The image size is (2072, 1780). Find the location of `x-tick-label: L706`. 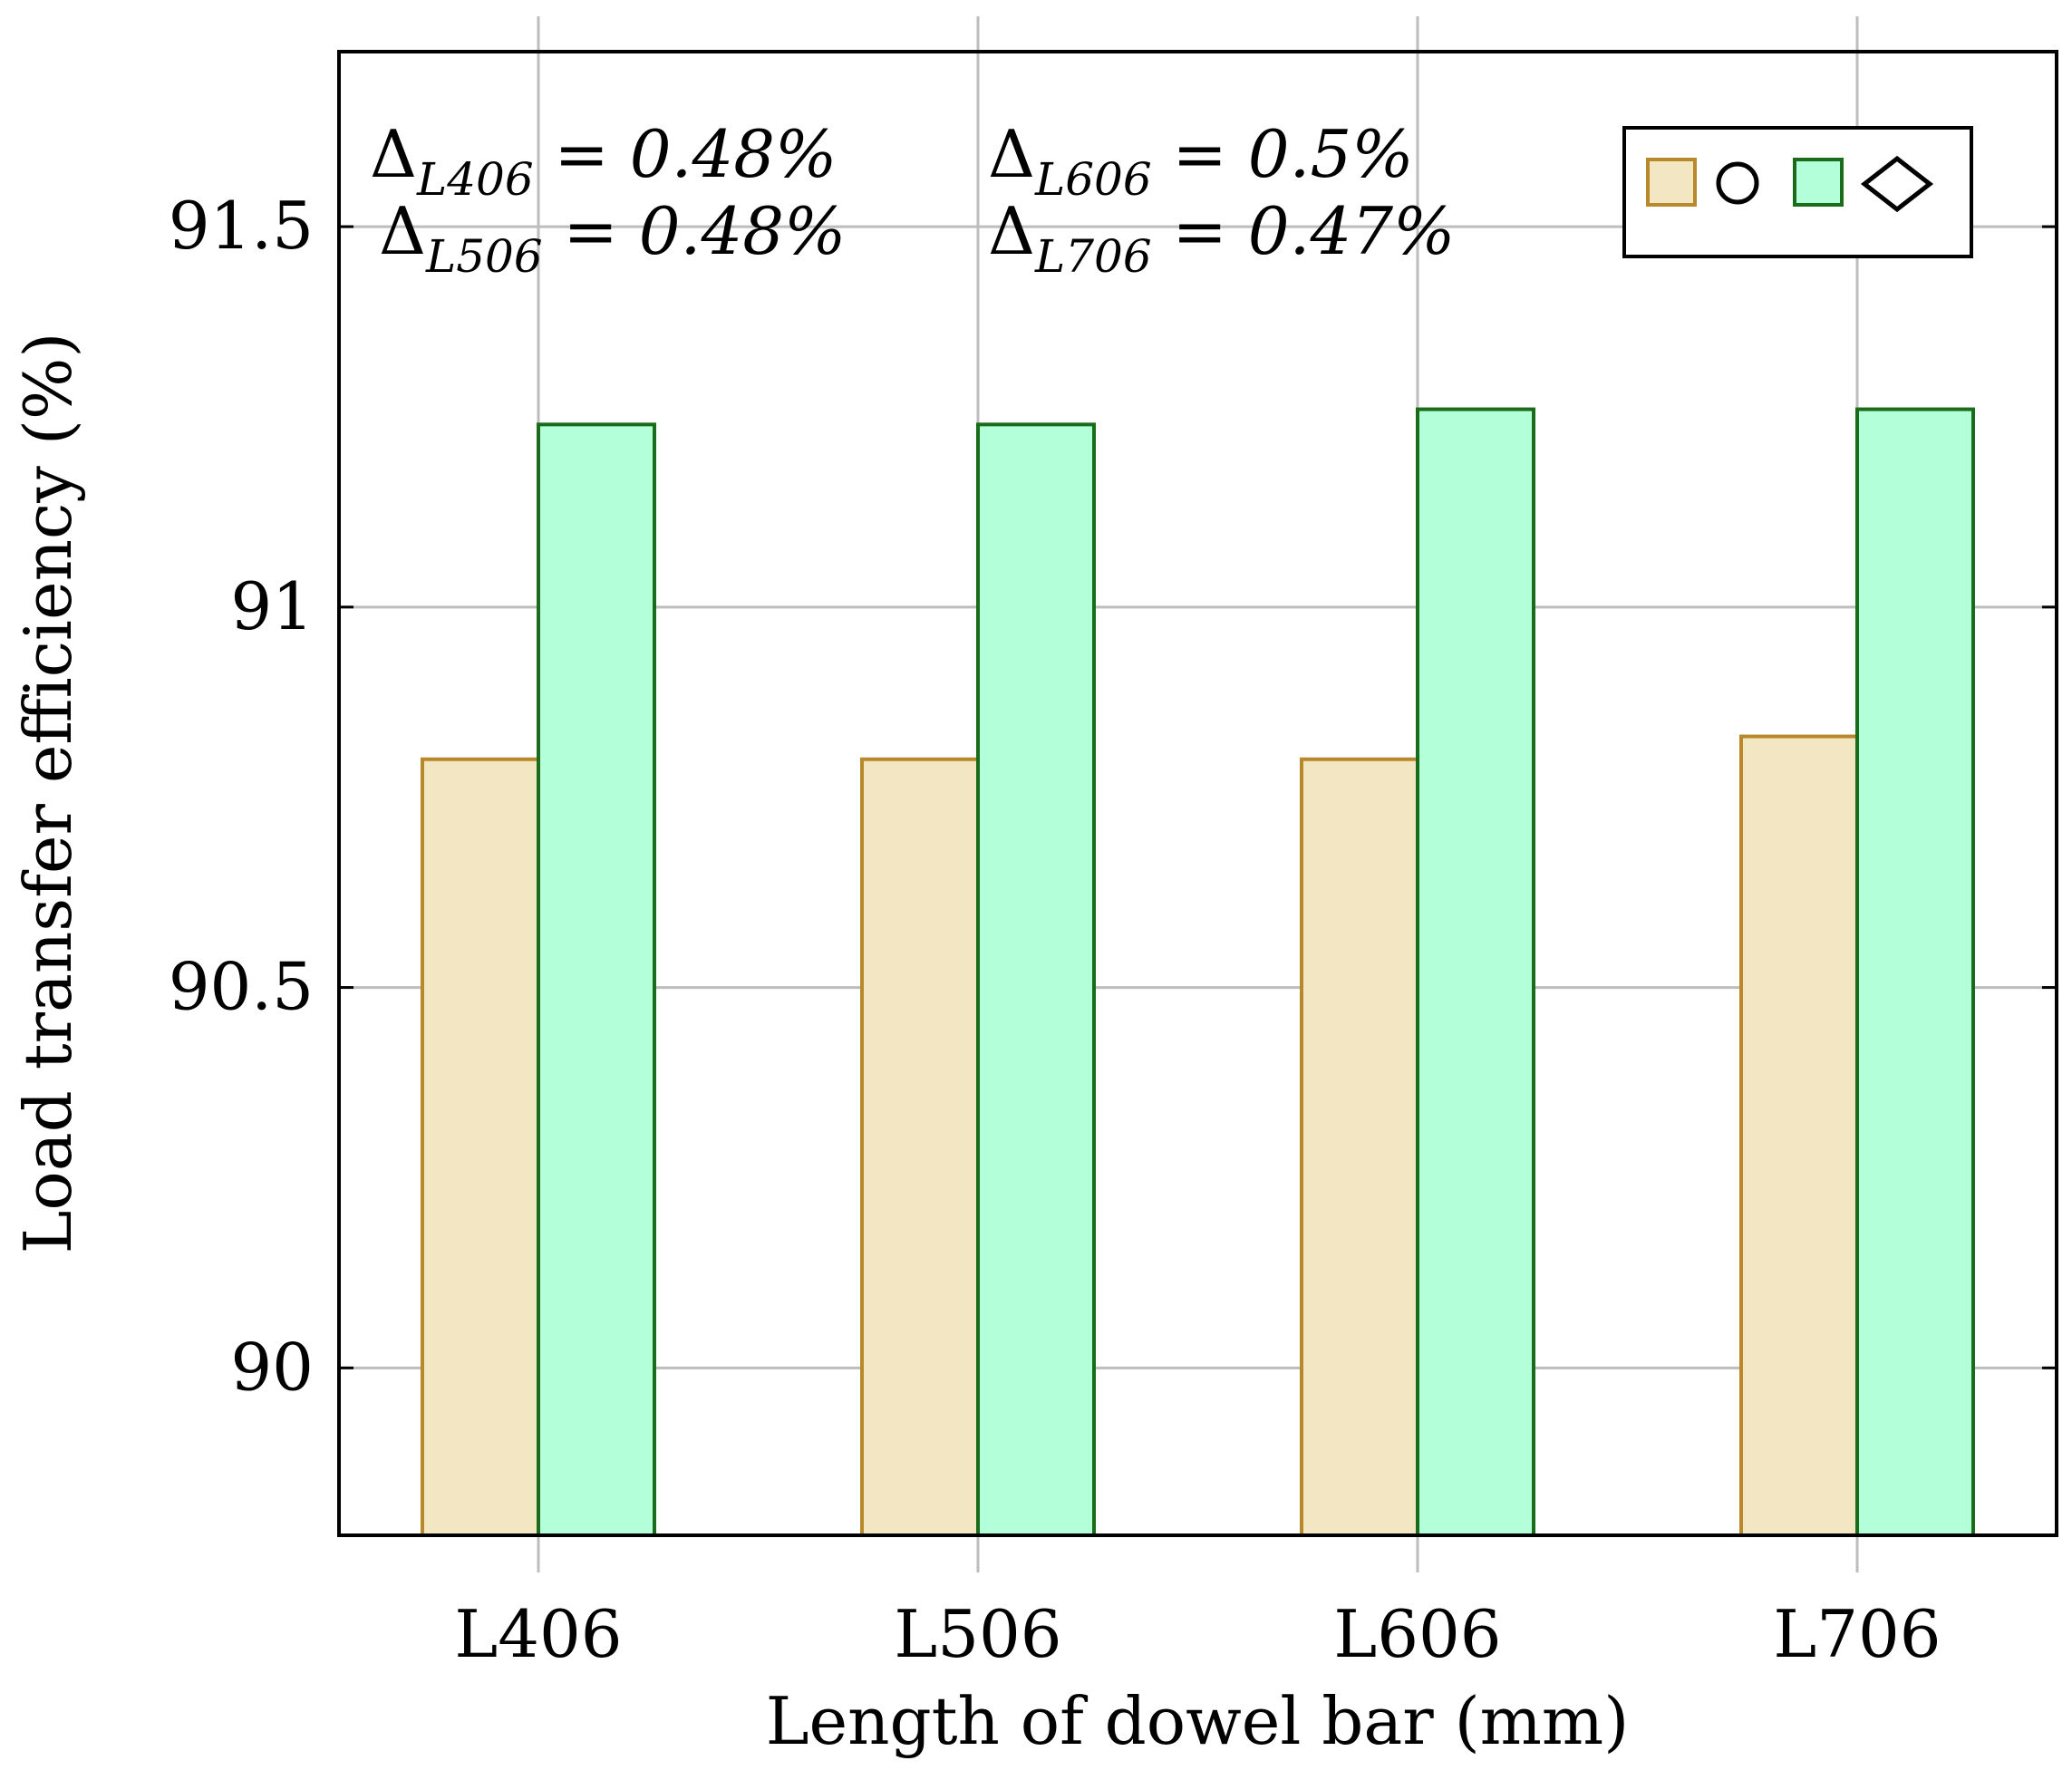

x-tick-label: L706 is located at coordinates (1857, 1634).